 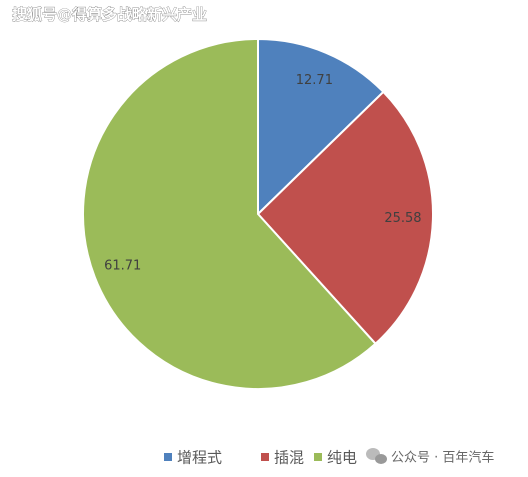 I want to click on data-label: 25.58, so click(x=402, y=218).